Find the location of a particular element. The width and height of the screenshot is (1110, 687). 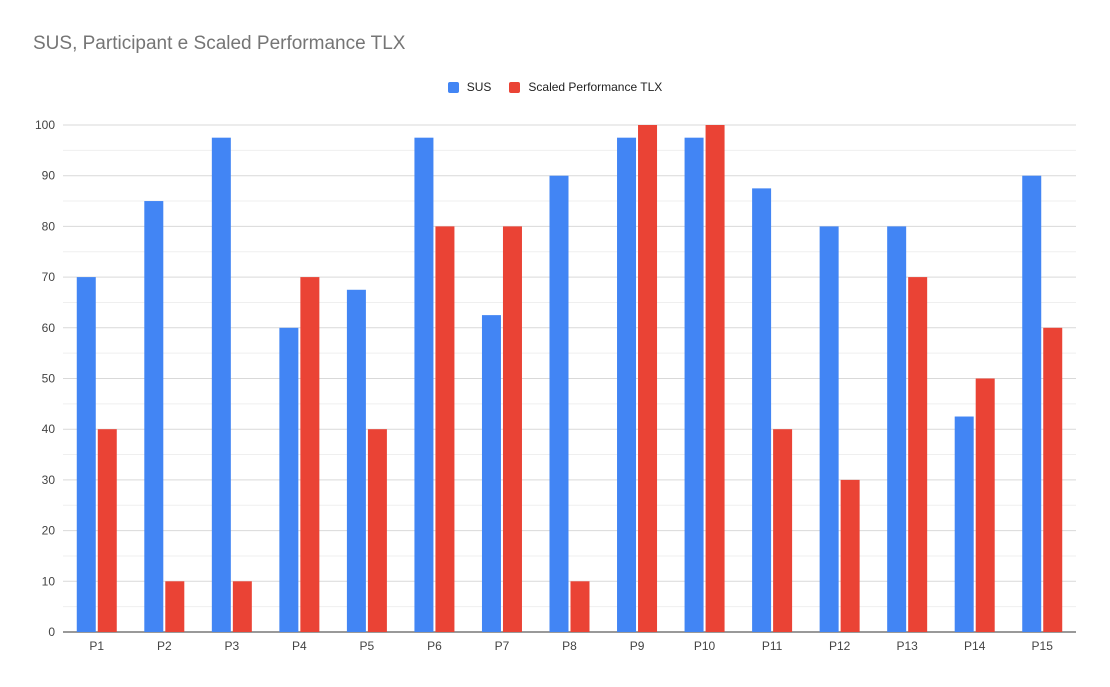

bar-sus-p9 is located at coordinates (627, 385).